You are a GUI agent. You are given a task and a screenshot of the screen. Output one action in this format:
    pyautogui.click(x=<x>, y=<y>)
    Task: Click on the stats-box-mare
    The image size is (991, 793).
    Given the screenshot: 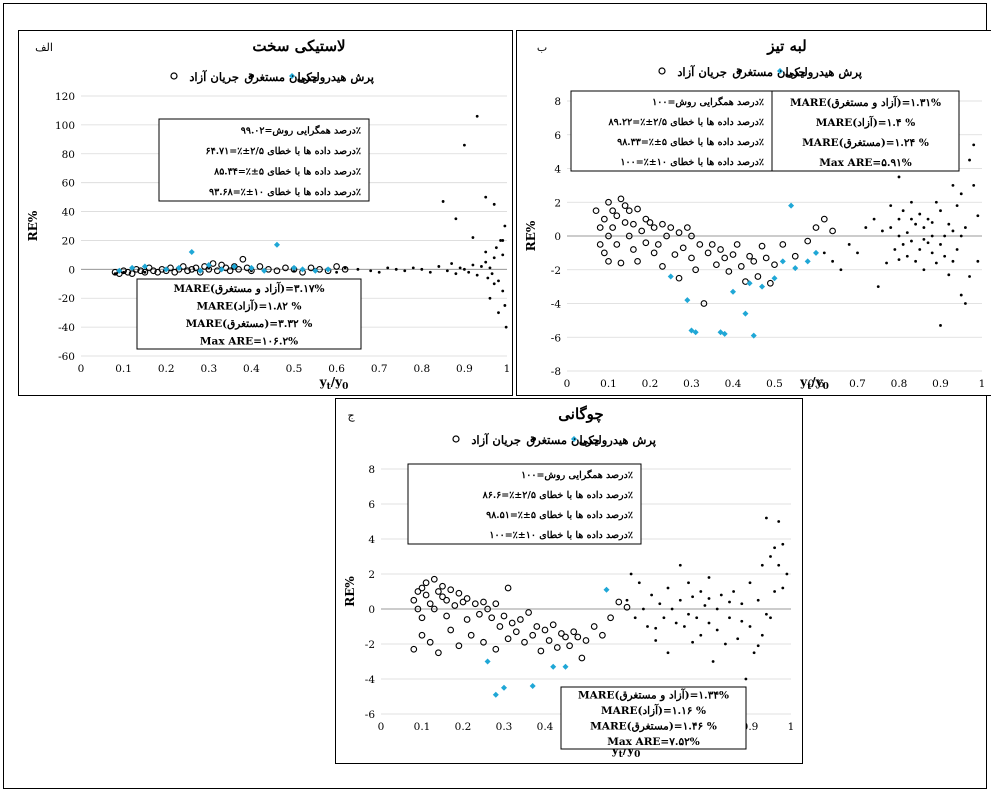 What is the action you would take?
    pyautogui.click(x=865, y=131)
    